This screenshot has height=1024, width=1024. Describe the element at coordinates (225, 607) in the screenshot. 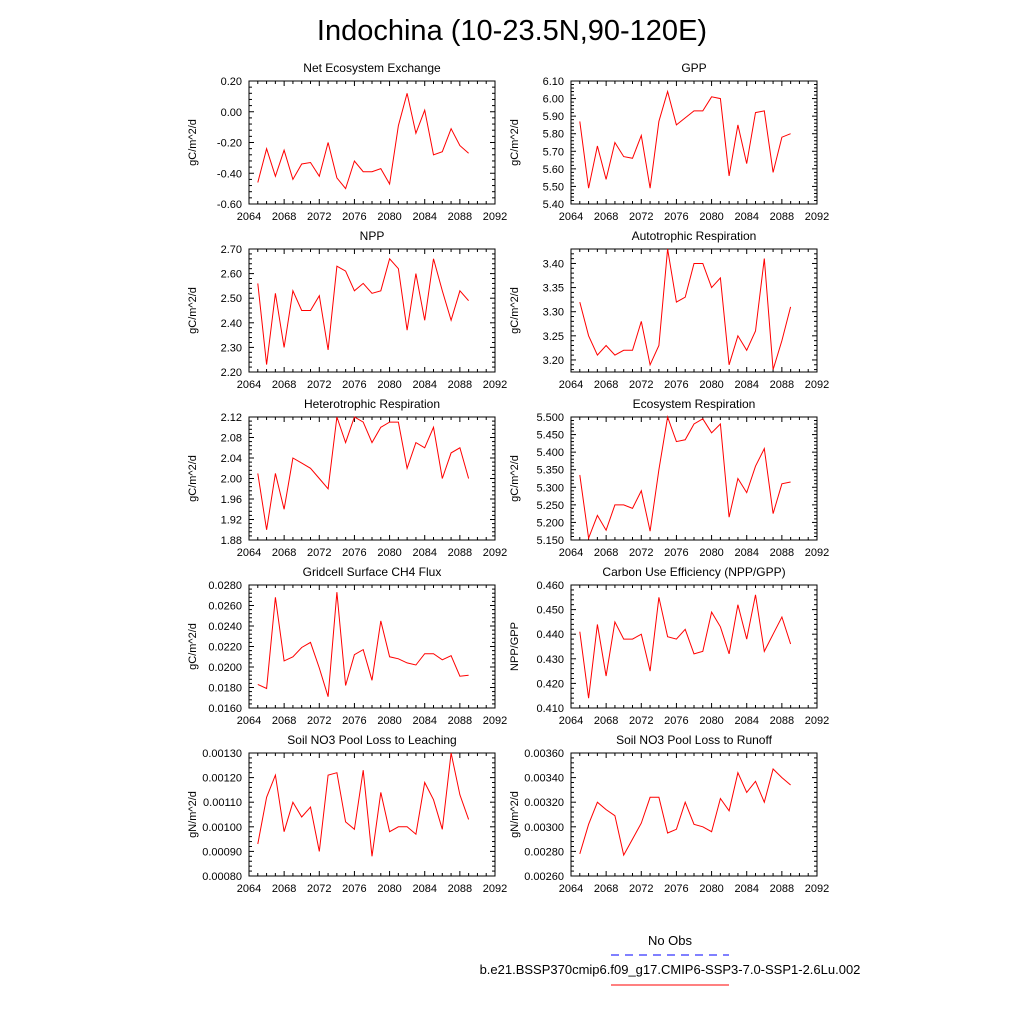

I see `y-tick-label: 0.0260` at that location.